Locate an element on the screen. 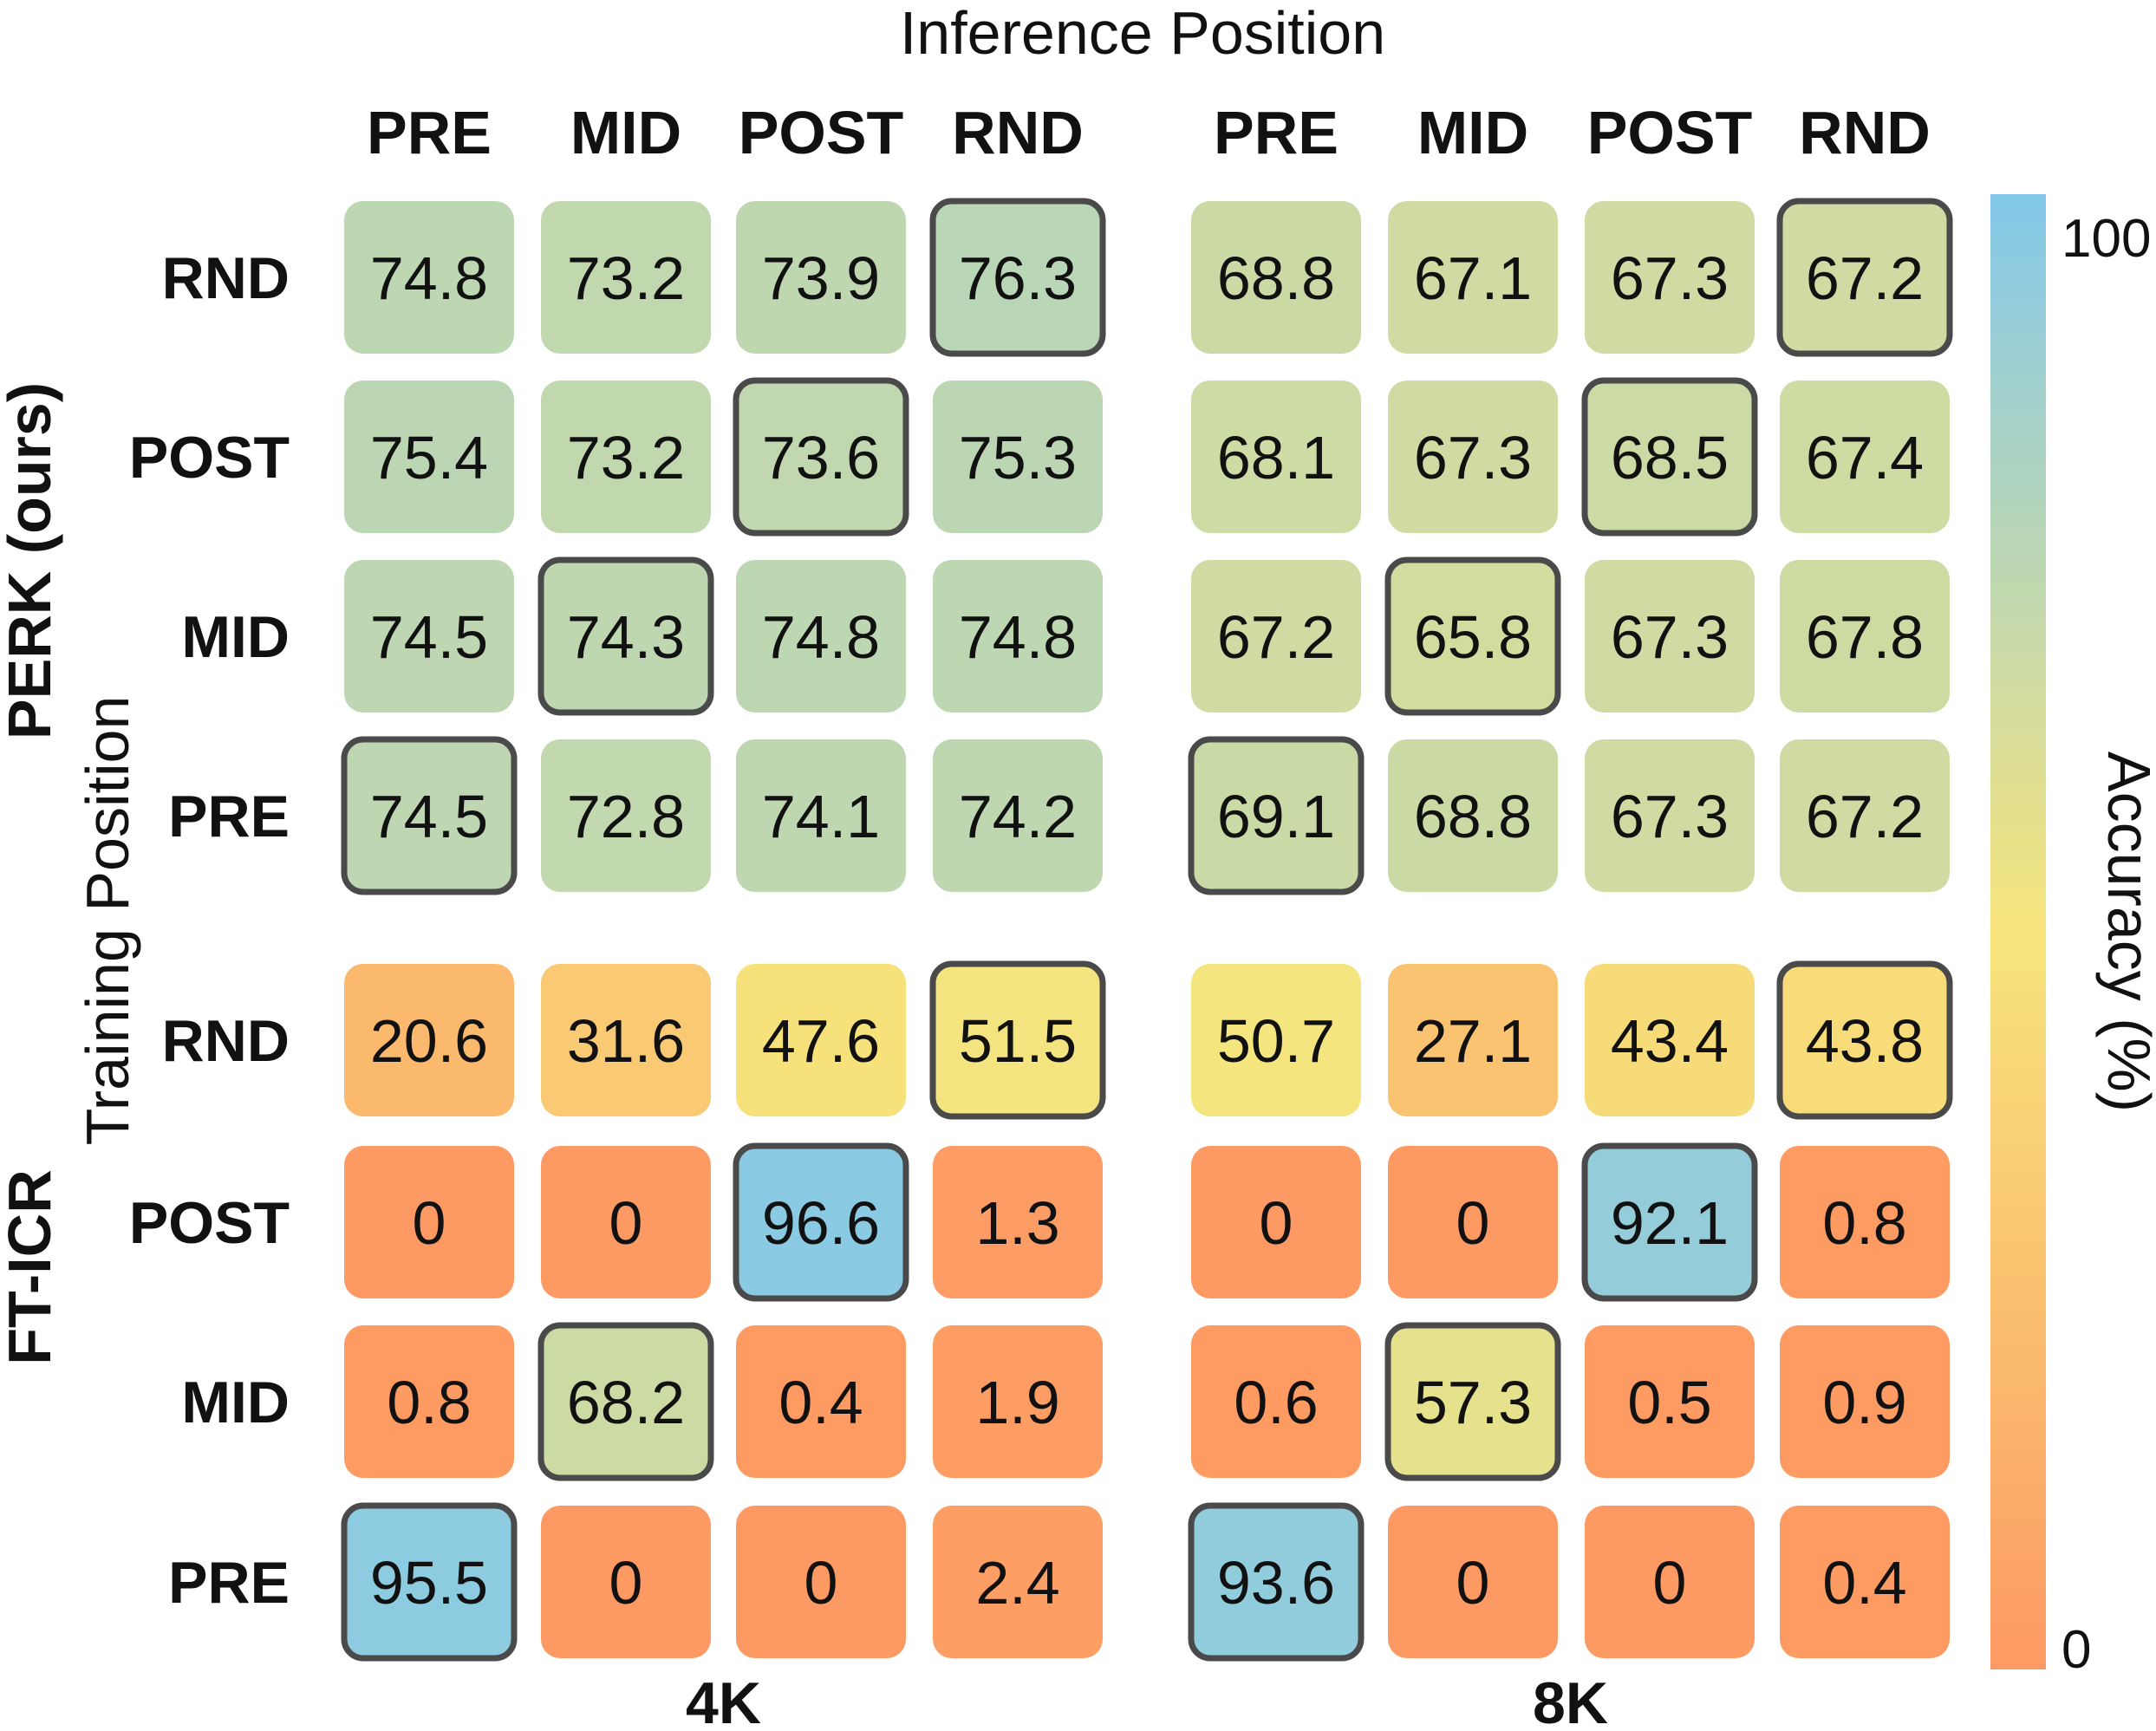  heatmap-cell-perk-ours-mid-4k-mid is located at coordinates (626, 636).